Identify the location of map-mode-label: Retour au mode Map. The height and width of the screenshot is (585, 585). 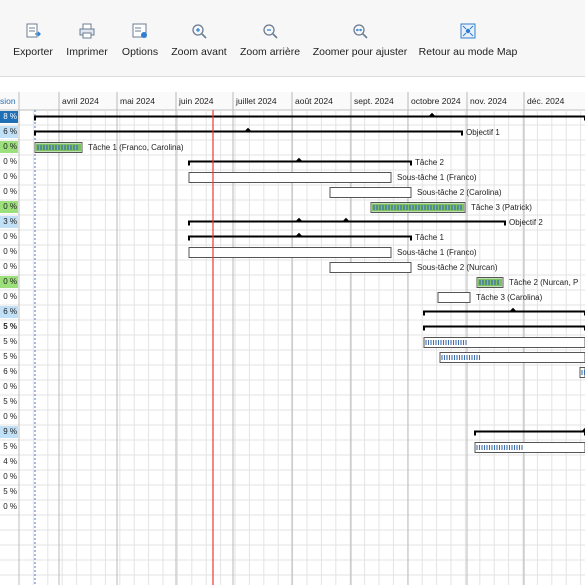
(468, 52).